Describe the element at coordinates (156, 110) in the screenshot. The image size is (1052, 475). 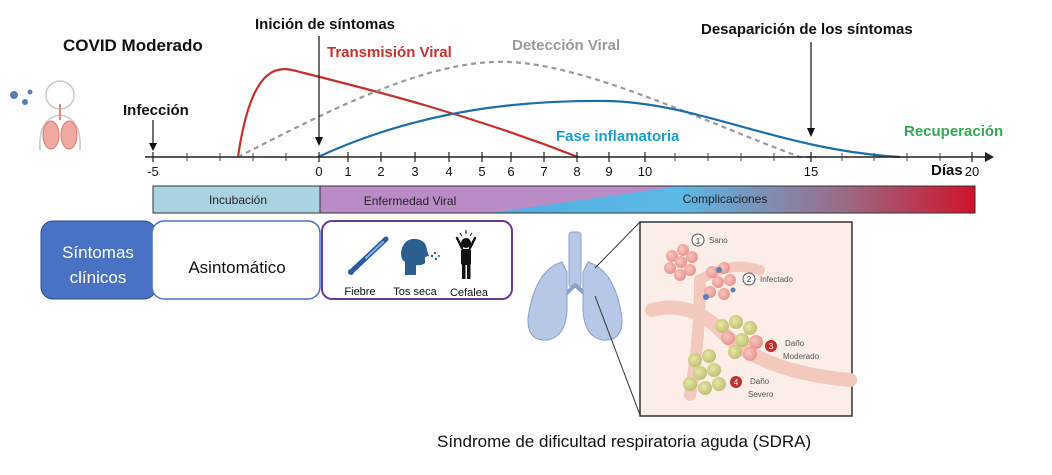
I see `infeccion-label: Infección` at that location.